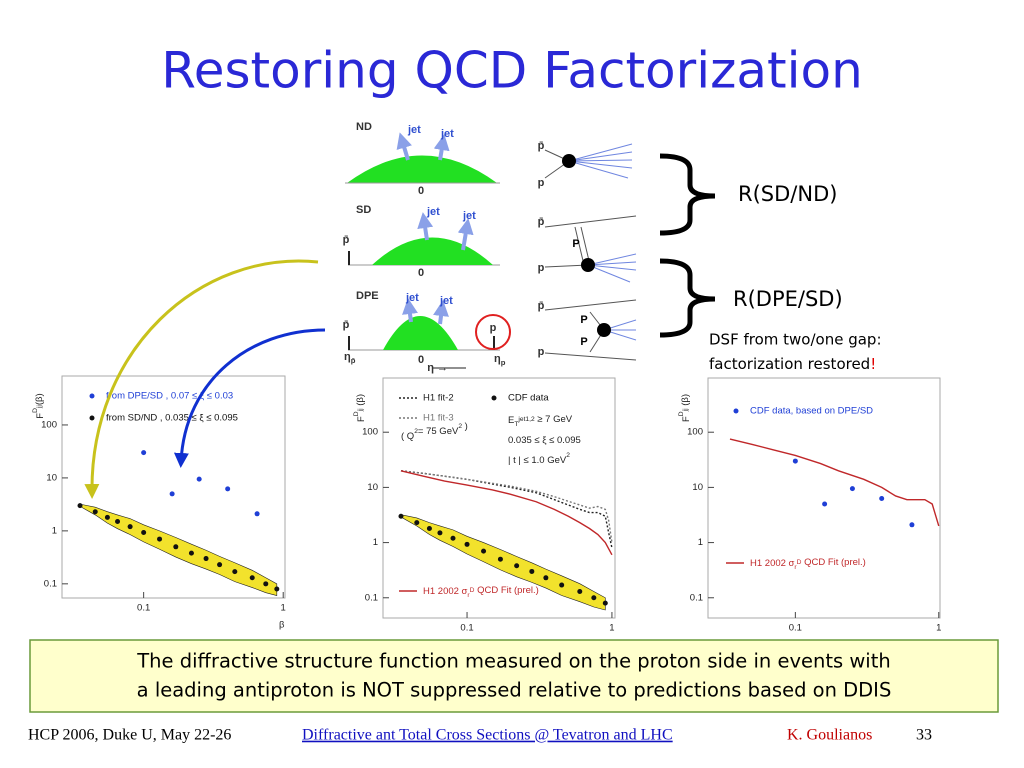  Describe the element at coordinates (685, 410) in the screenshot. I see `subscript: jj` at that location.